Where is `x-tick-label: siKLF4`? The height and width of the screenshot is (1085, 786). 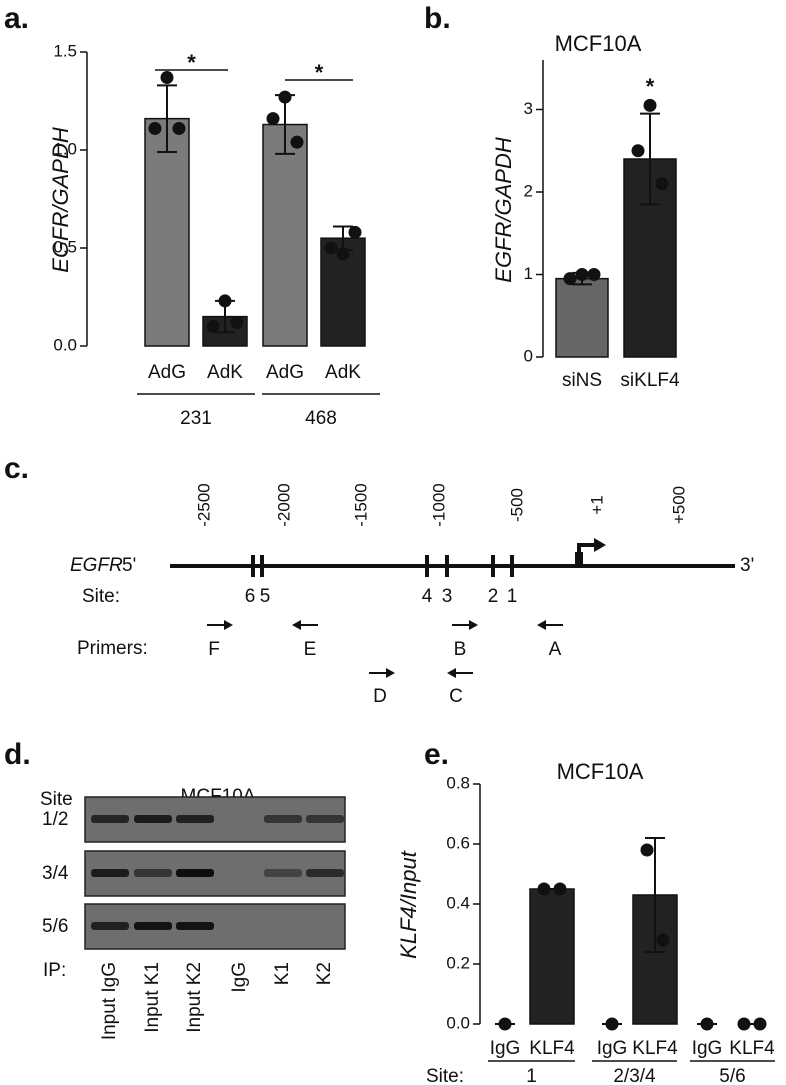
x-tick-label: siKLF4 is located at coordinates (650, 380).